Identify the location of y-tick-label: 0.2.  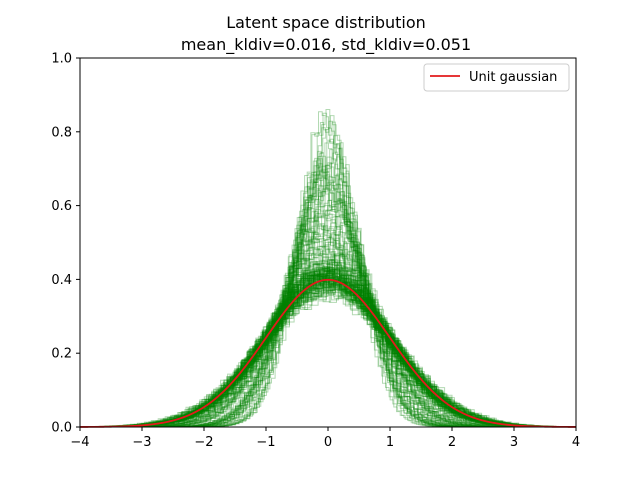
(61, 354).